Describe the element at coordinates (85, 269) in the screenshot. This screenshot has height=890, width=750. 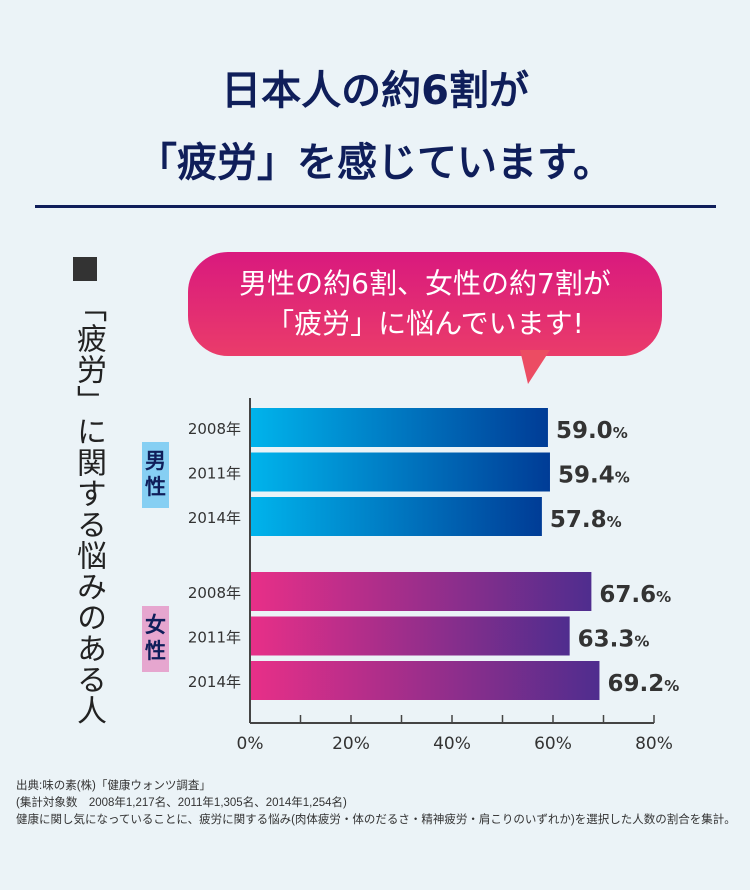
I see `bullet-square` at that location.